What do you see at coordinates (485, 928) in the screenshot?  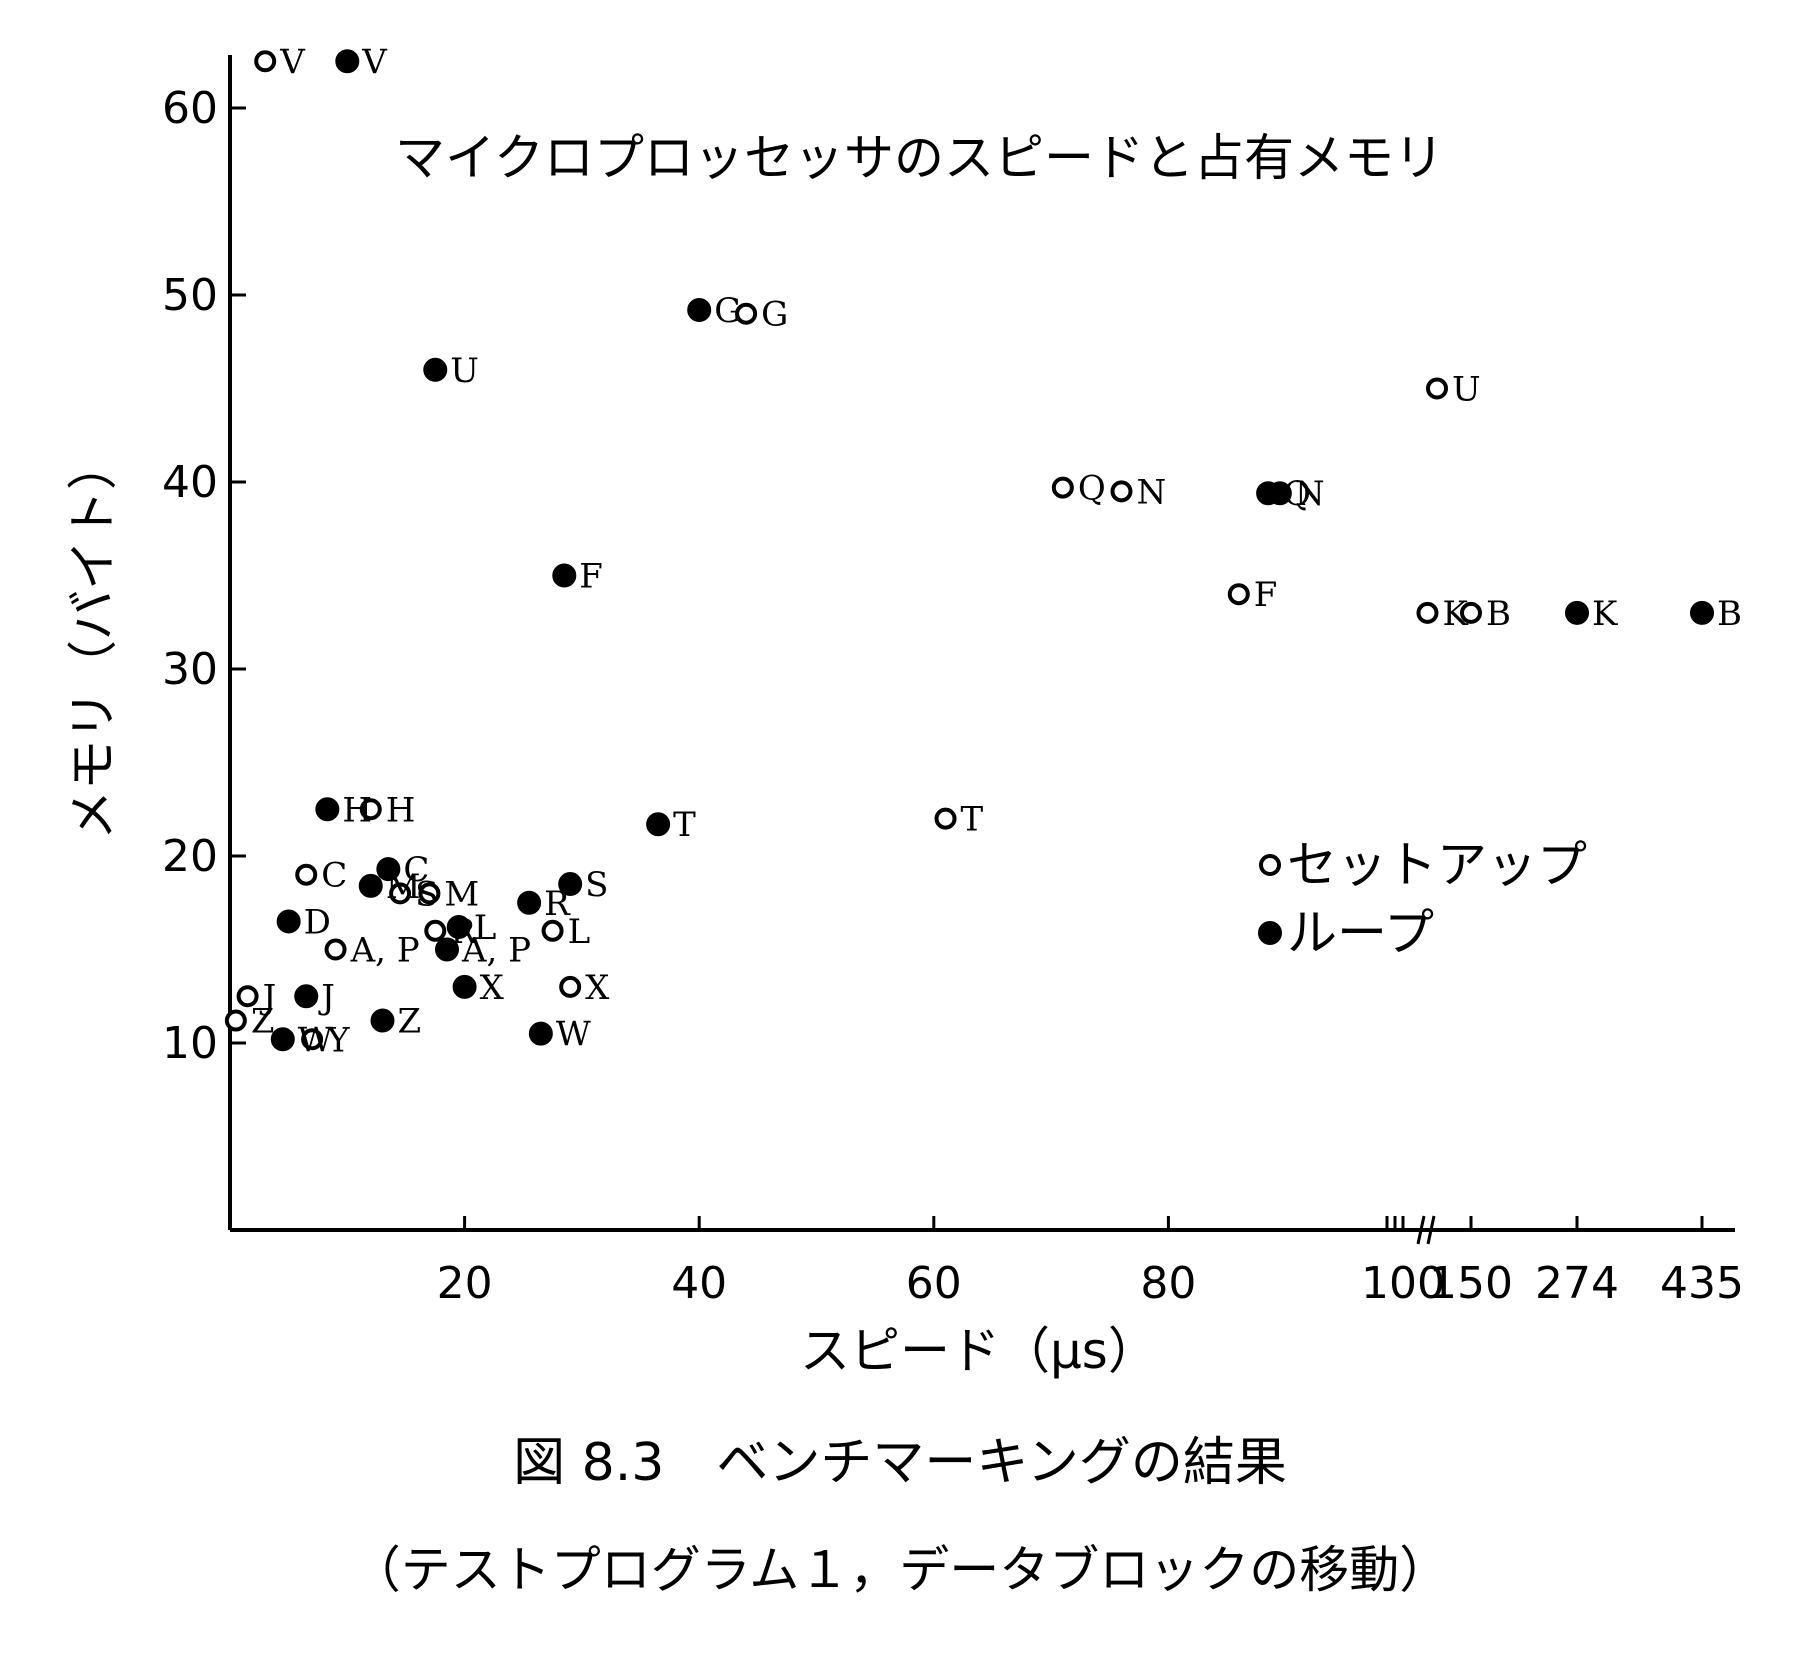 I see `loop-point-label: L` at bounding box center [485, 928].